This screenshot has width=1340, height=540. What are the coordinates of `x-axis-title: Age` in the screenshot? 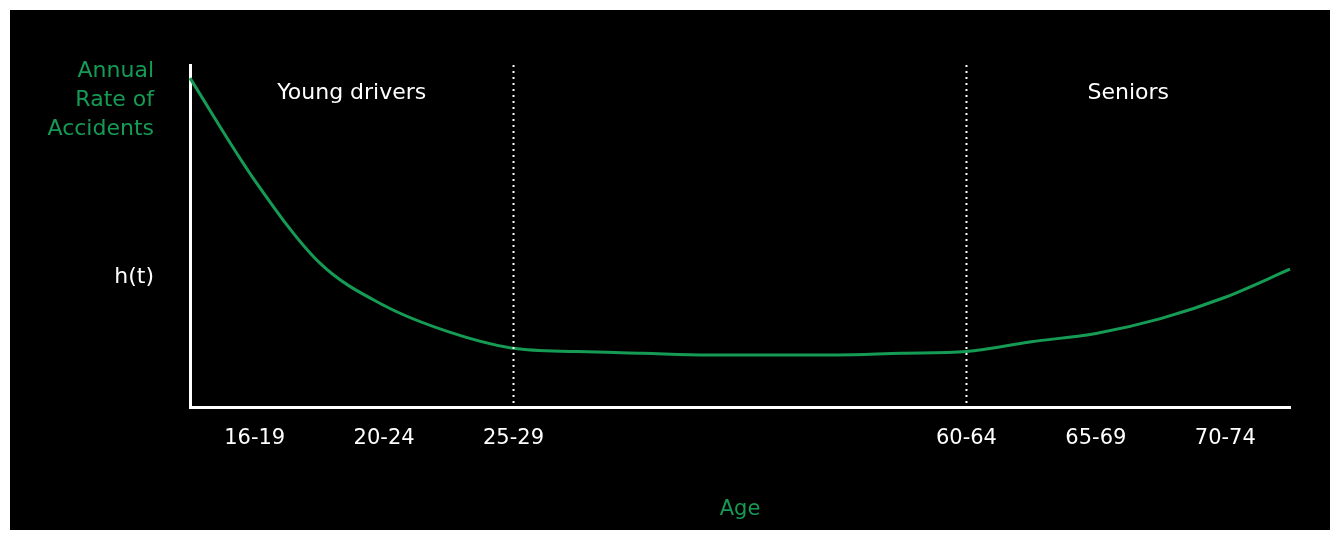 It's located at (740, 507).